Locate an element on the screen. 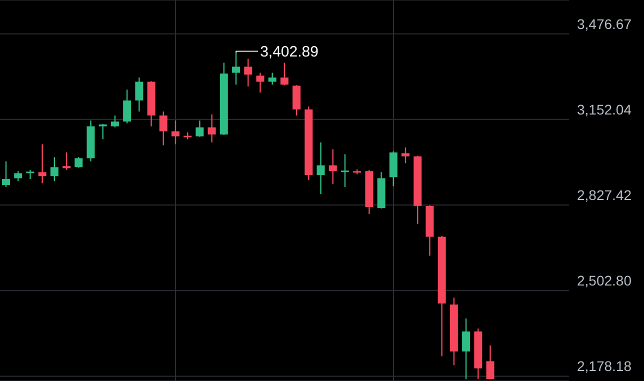 The image size is (644, 381). annotation: 3,402.89 is located at coordinates (289, 51).